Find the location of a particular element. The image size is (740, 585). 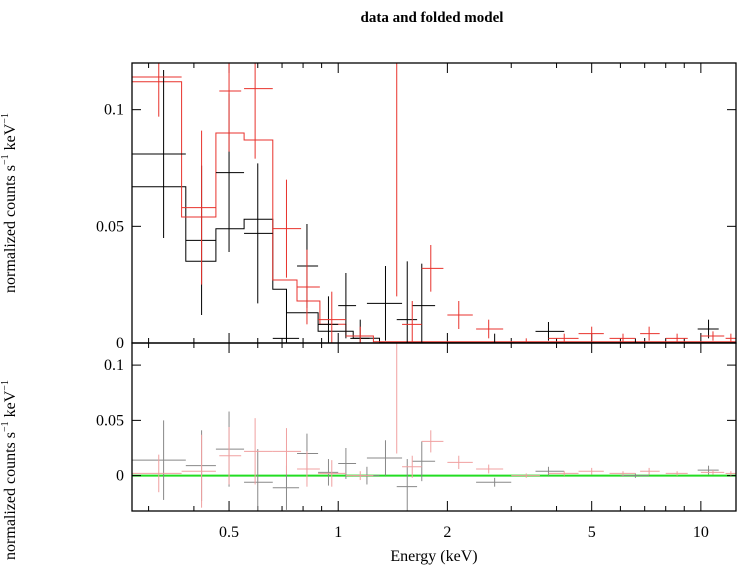

top-panel-y-axis-label: normalized counts s−1 keV−1 is located at coordinates (9, 203).